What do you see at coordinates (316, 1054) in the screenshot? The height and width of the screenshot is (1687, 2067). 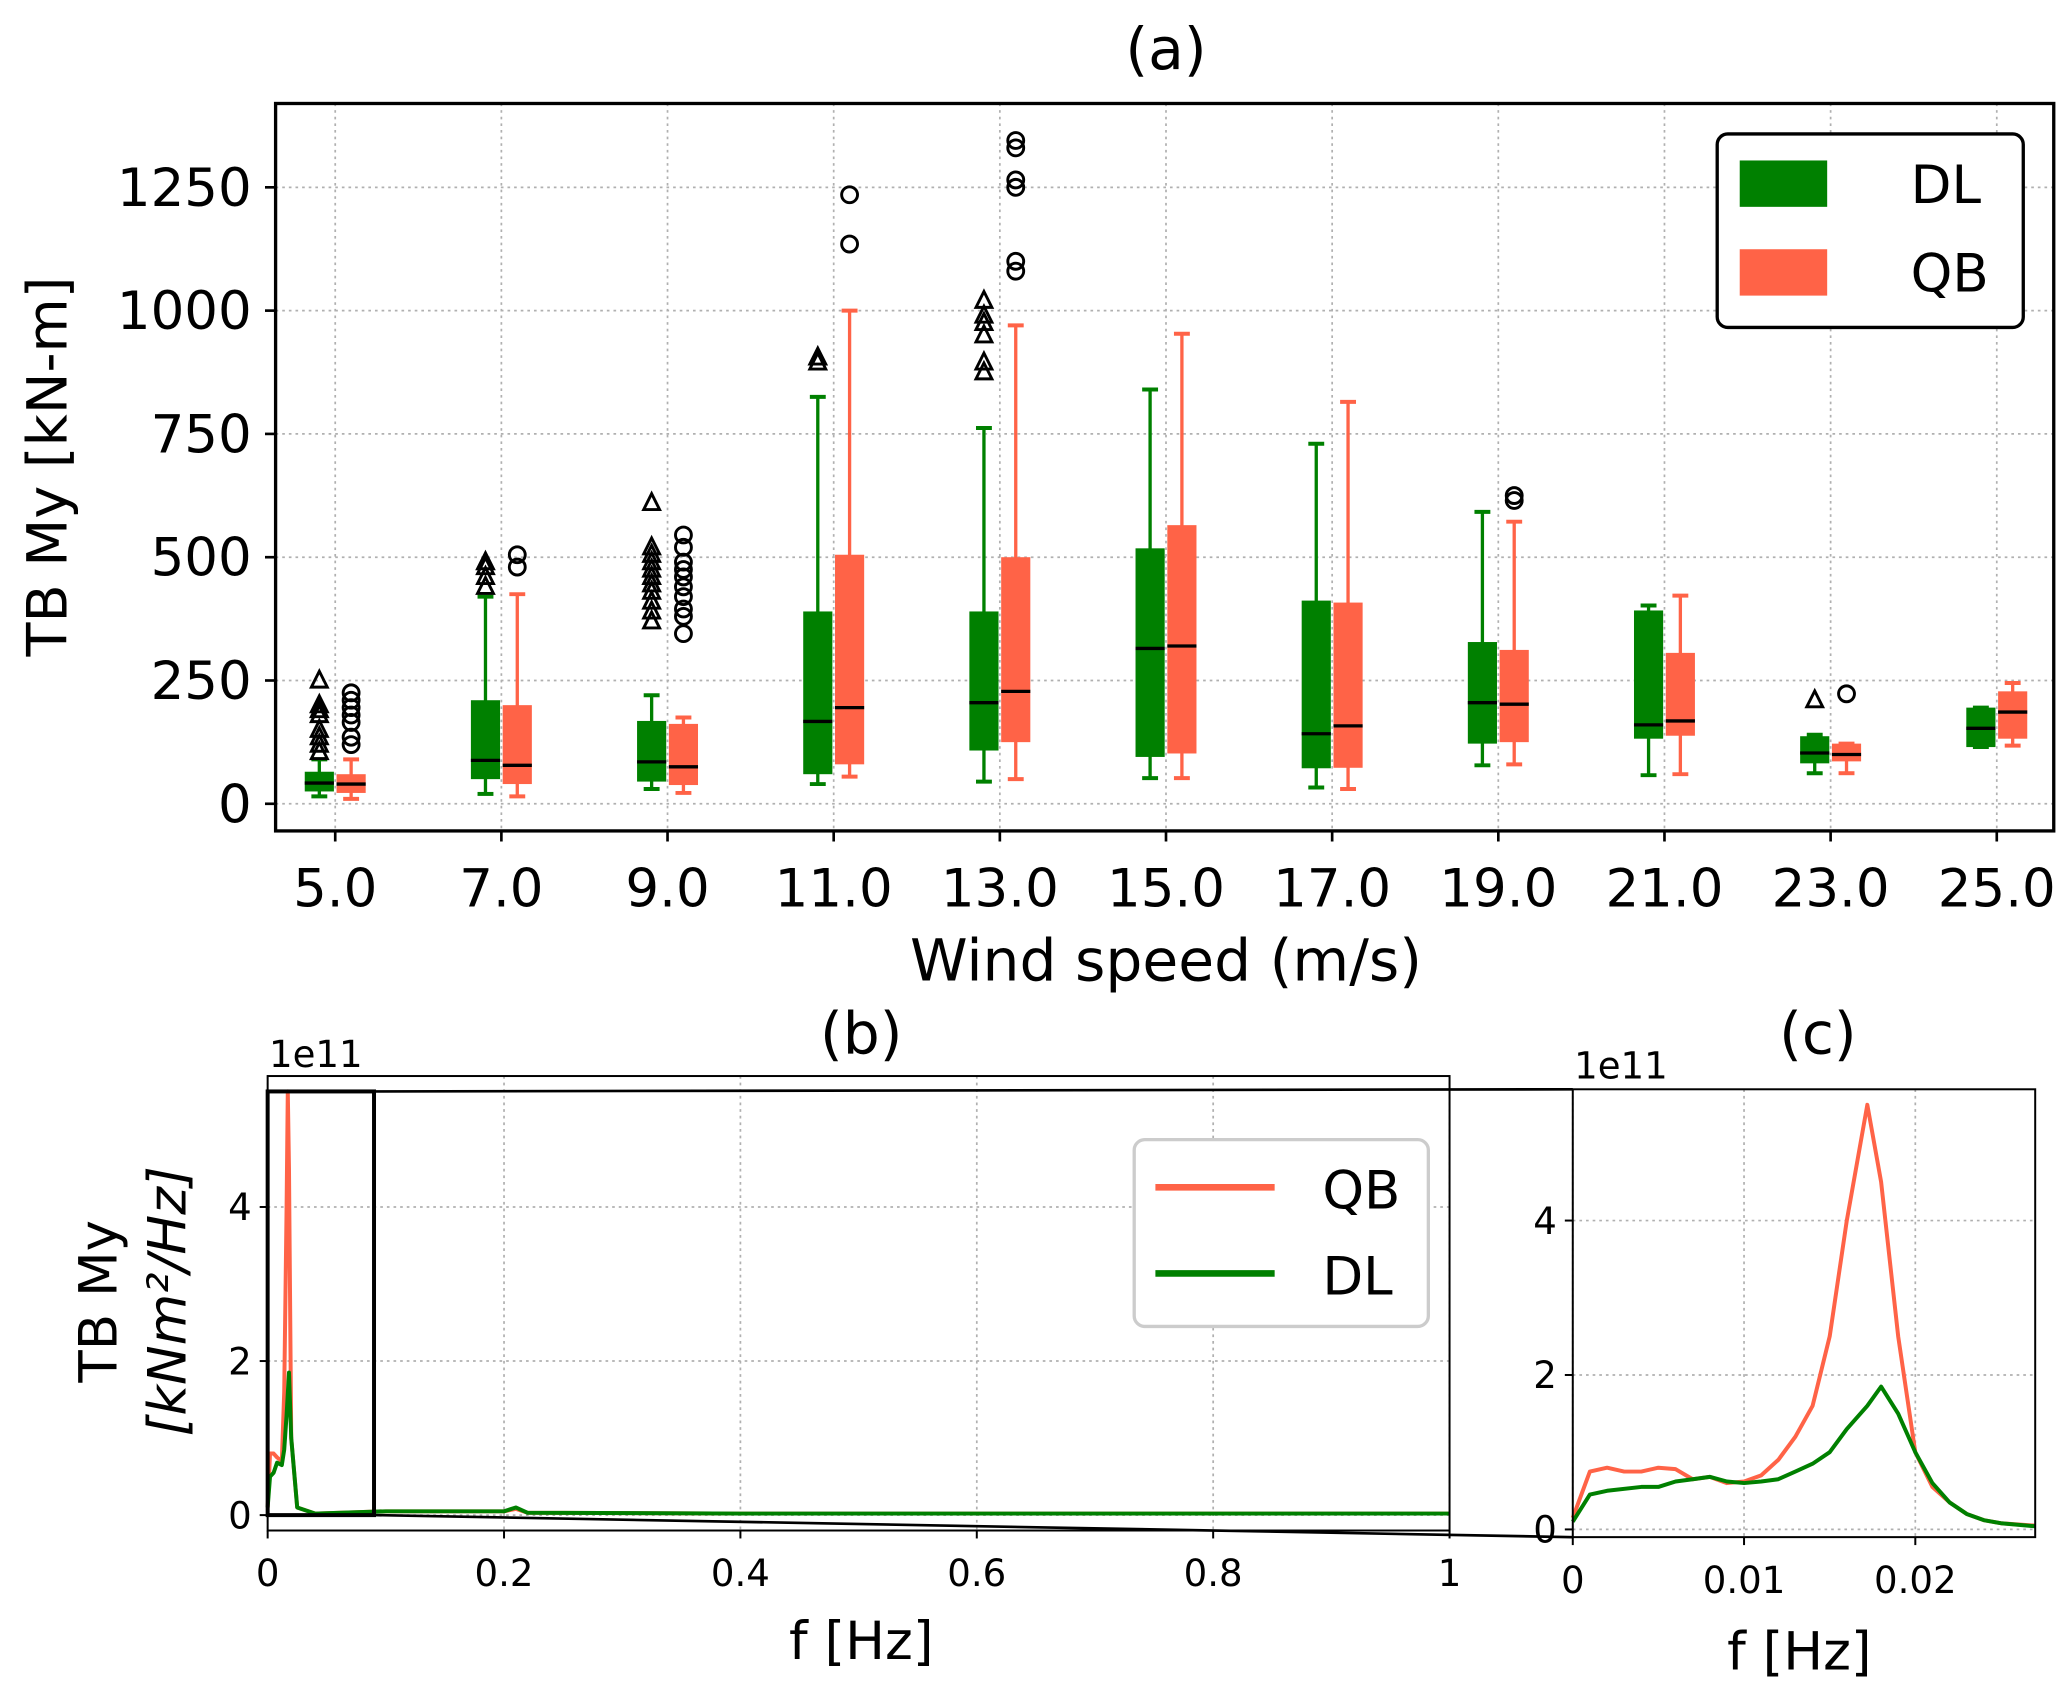 I see `panel-b-offset: 1e11` at bounding box center [316, 1054].